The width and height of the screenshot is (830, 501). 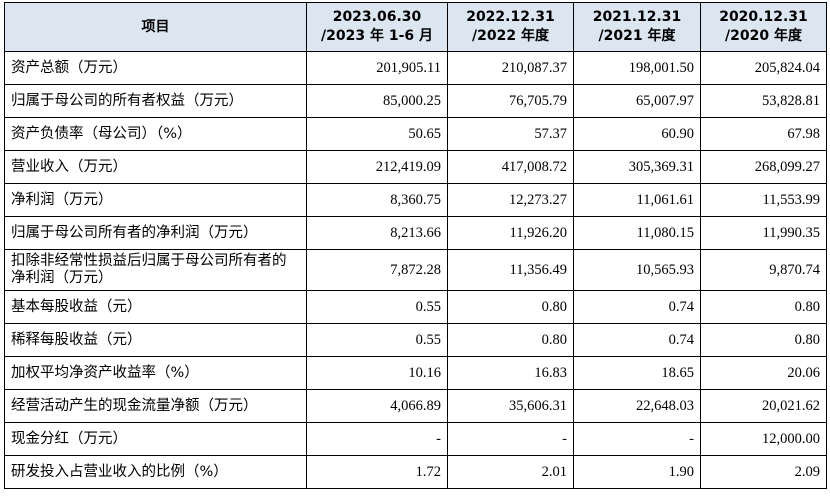 What do you see at coordinates (377, 17) in the screenshot?
I see `header-date: 2023.06.30` at bounding box center [377, 17].